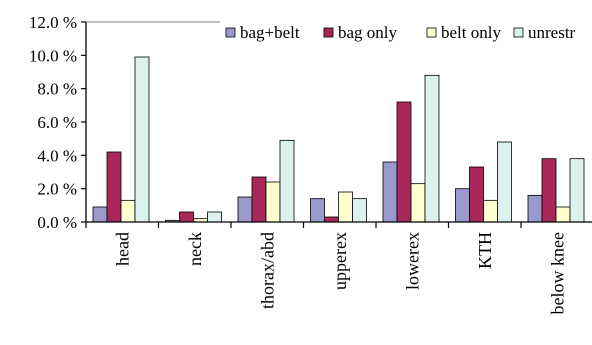 Image resolution: width=592 pixels, height=345 pixels. Describe the element at coordinates (267, 270) in the screenshot. I see `category-label: thorax/abd` at that location.